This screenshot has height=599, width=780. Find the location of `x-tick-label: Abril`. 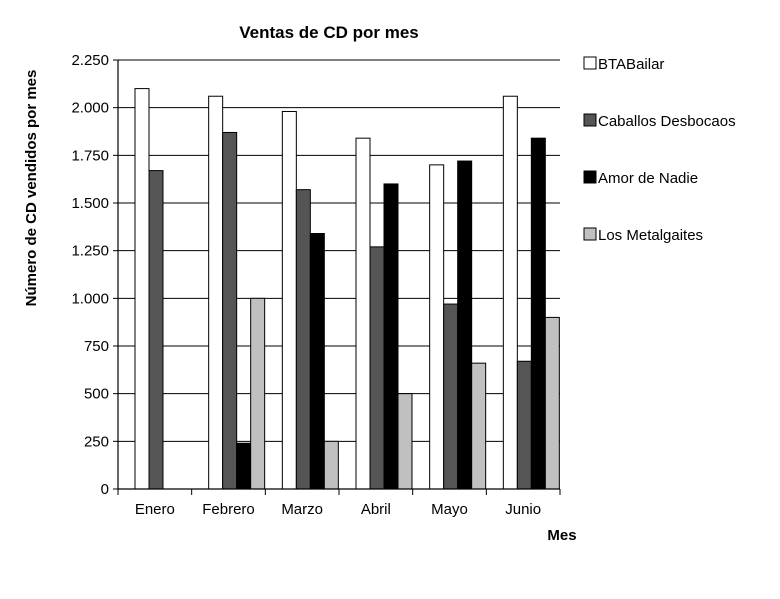

x-tick-label: Abril is located at coordinates (376, 509).